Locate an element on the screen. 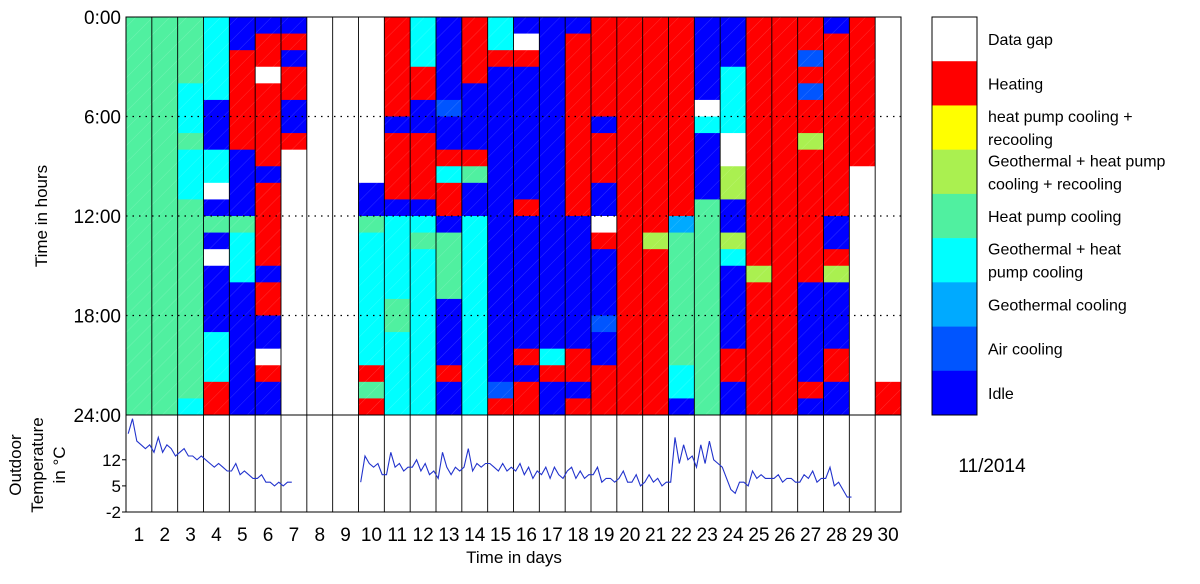 This screenshot has height=584, width=1200. day-tick-label: 24 is located at coordinates (734, 535).